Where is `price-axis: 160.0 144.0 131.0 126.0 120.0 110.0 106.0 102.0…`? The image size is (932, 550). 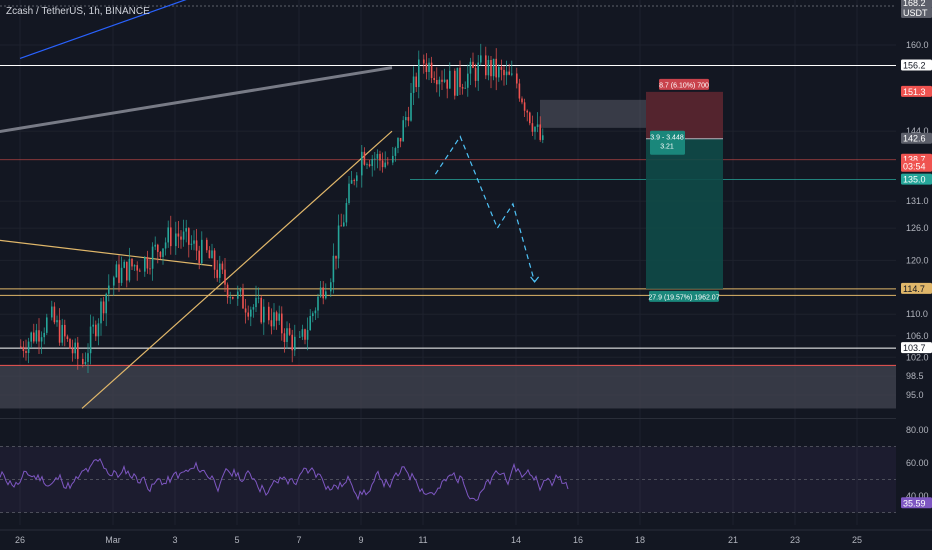 price-axis: 160.0 144.0 131.0 126.0 120.0 110.0 106.0 102.0… is located at coordinates (914, 275).